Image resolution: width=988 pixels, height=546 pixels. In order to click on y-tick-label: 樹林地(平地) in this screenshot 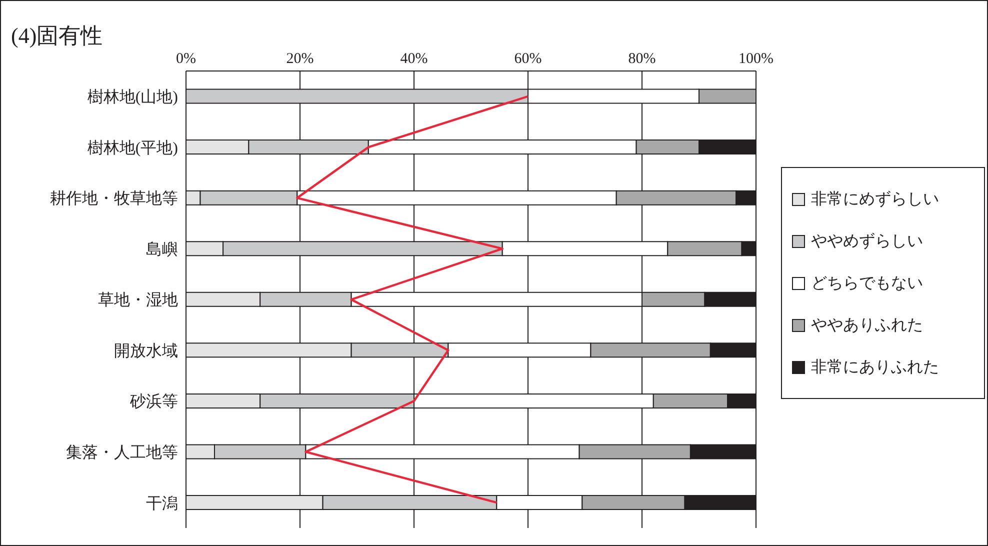, I will do `click(132, 147)`.